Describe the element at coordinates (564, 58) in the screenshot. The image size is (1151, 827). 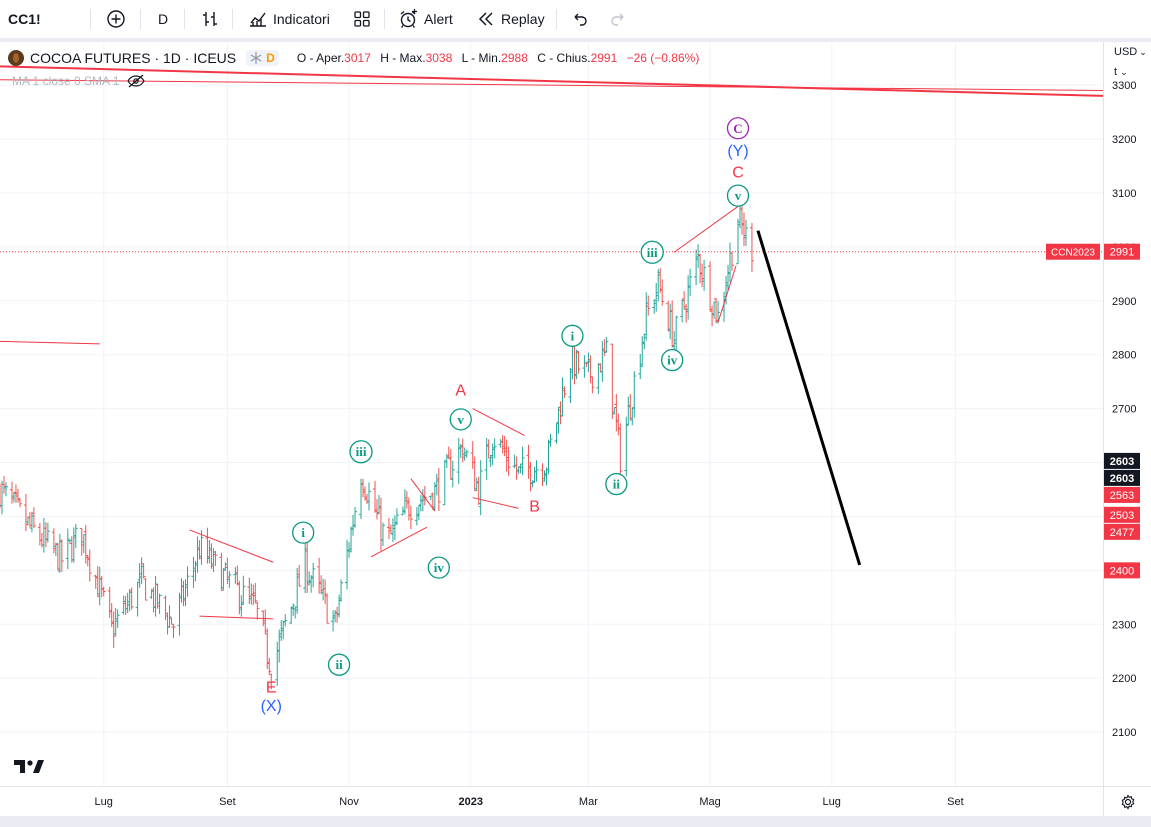
I see `close-label: C - Chius.` at that location.